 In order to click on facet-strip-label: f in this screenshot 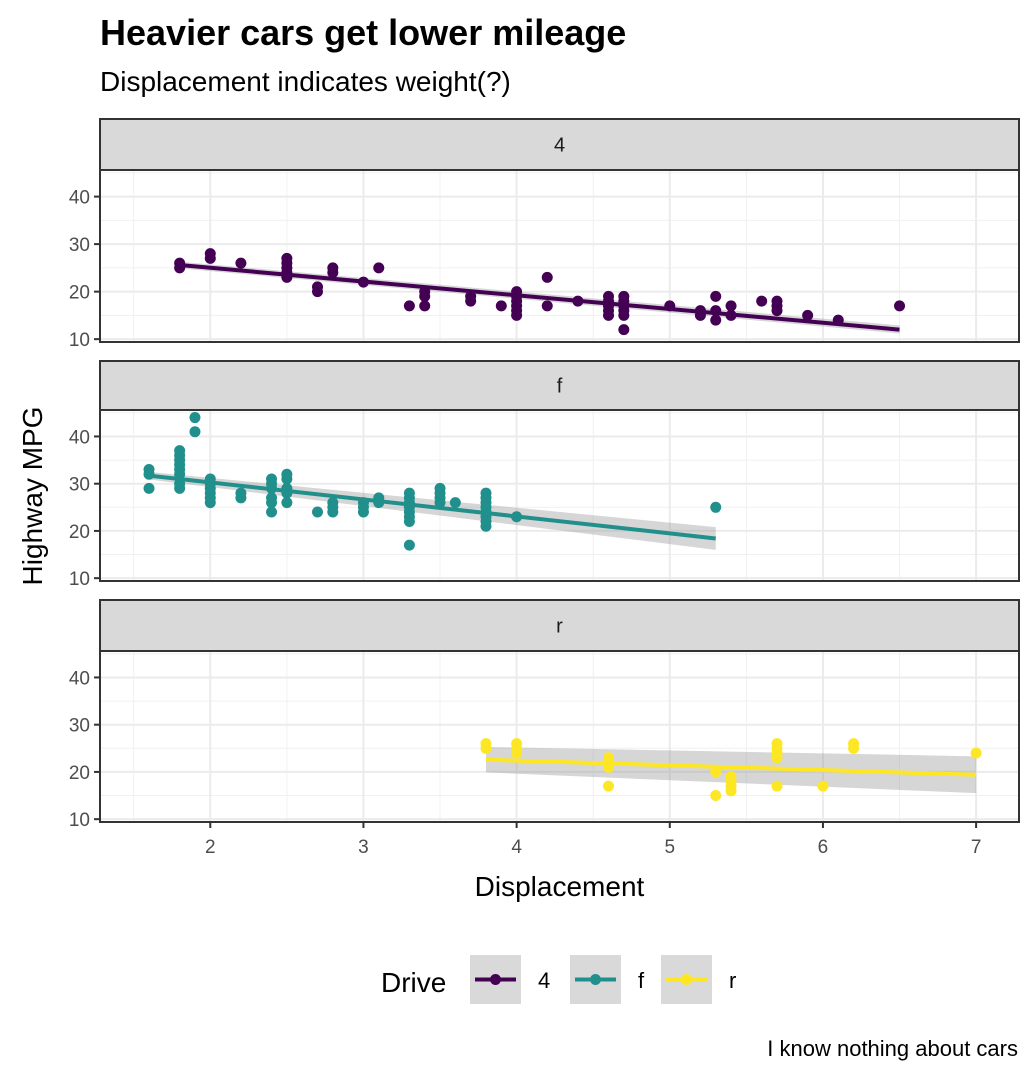, I will do `click(560, 387)`.